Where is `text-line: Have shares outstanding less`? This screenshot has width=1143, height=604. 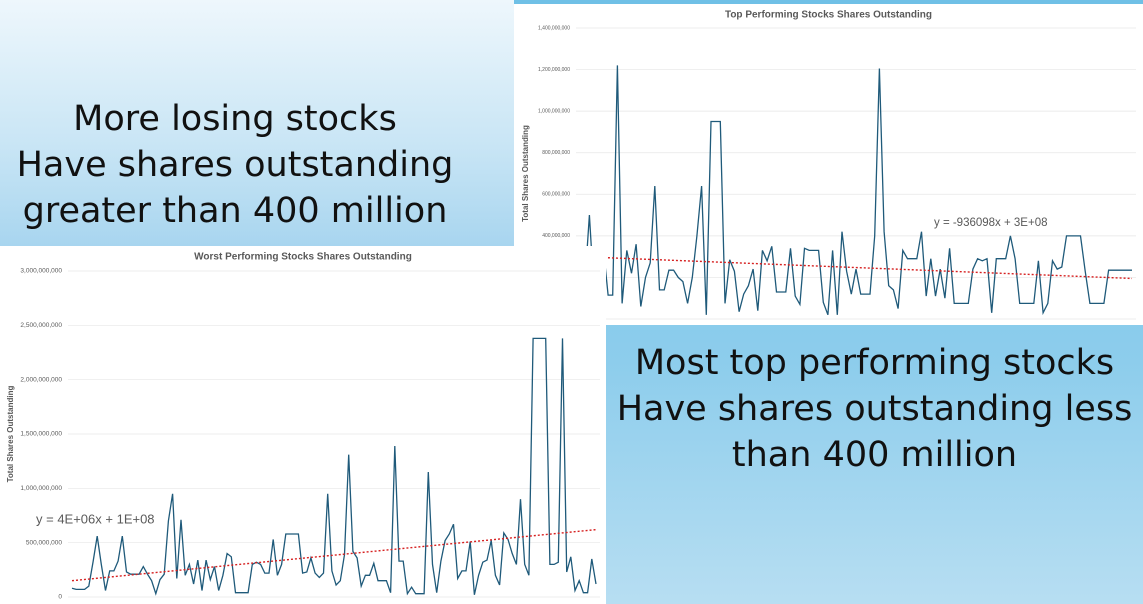
text-line: Have shares outstanding less is located at coordinates (874, 409).